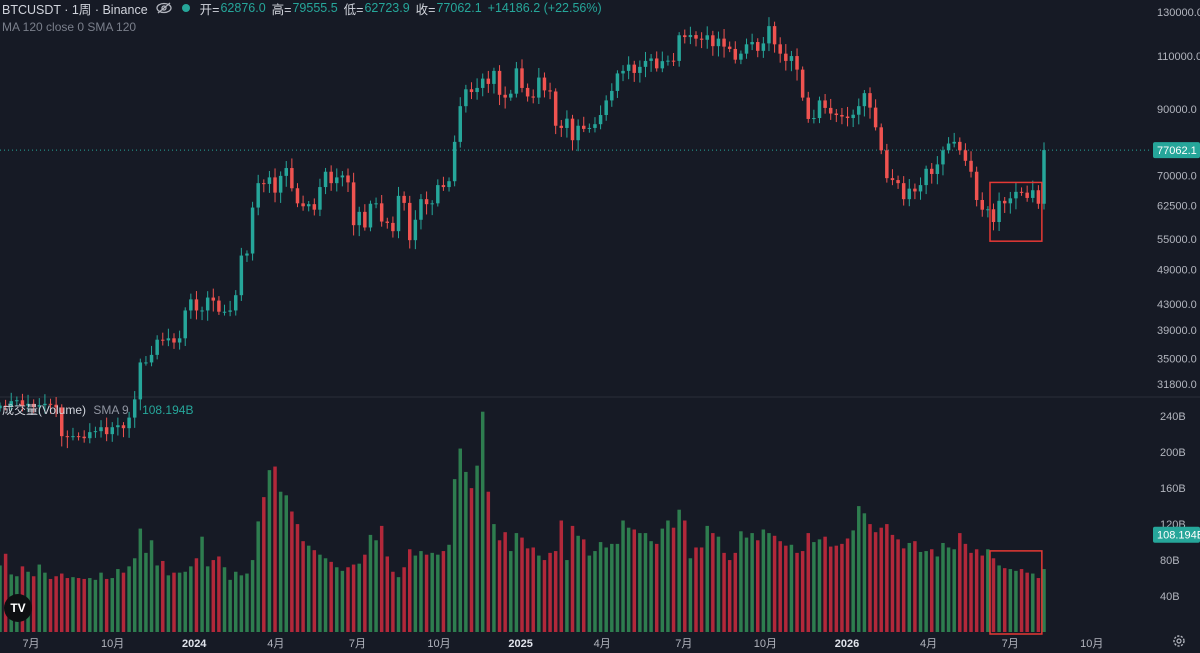  Describe the element at coordinates (194, 644) in the screenshot. I see `time-tick-label: 2024` at that location.